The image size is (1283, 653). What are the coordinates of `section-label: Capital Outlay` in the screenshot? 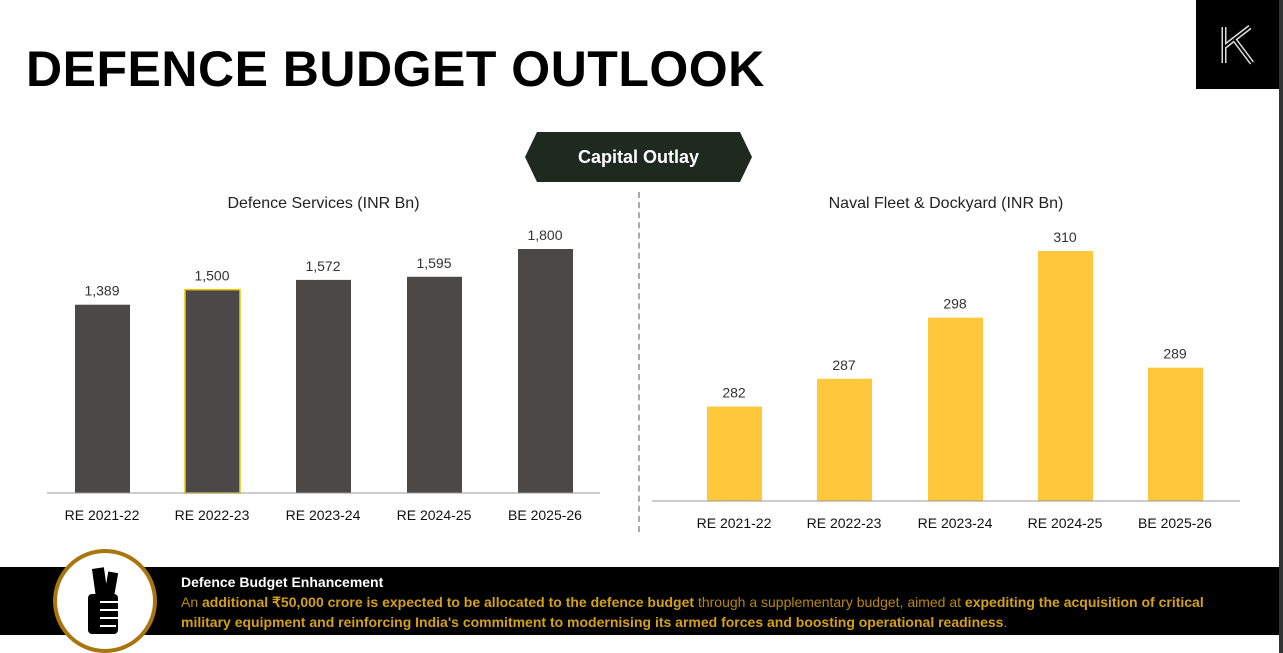 It's located at (638, 157).